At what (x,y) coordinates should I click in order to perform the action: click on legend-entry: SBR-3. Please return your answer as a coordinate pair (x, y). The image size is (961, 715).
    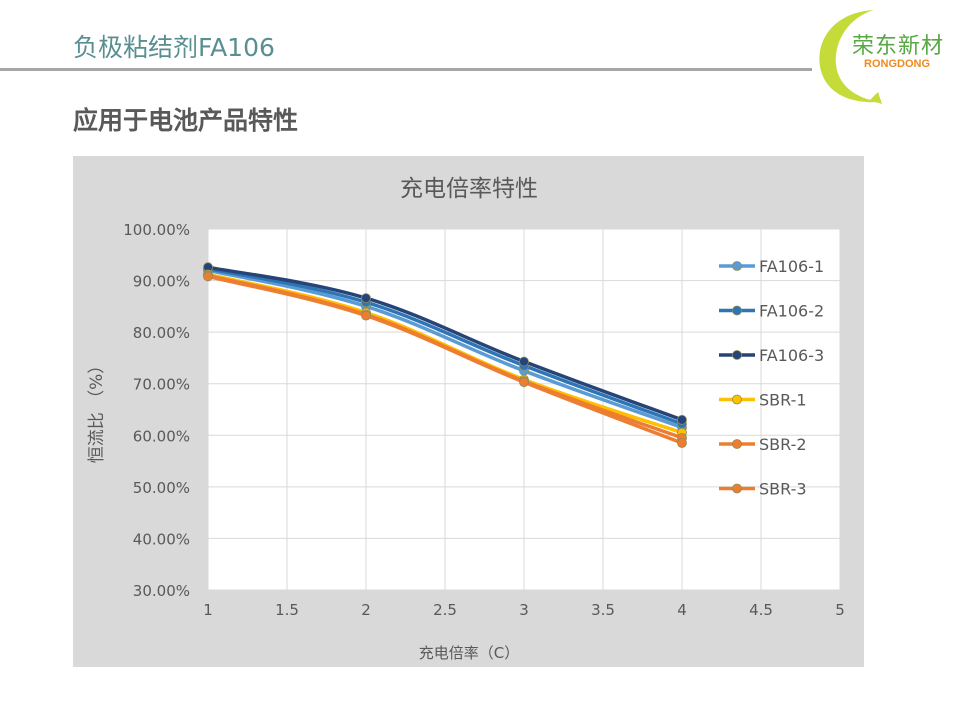
    Looking at the image, I should click on (763, 489).